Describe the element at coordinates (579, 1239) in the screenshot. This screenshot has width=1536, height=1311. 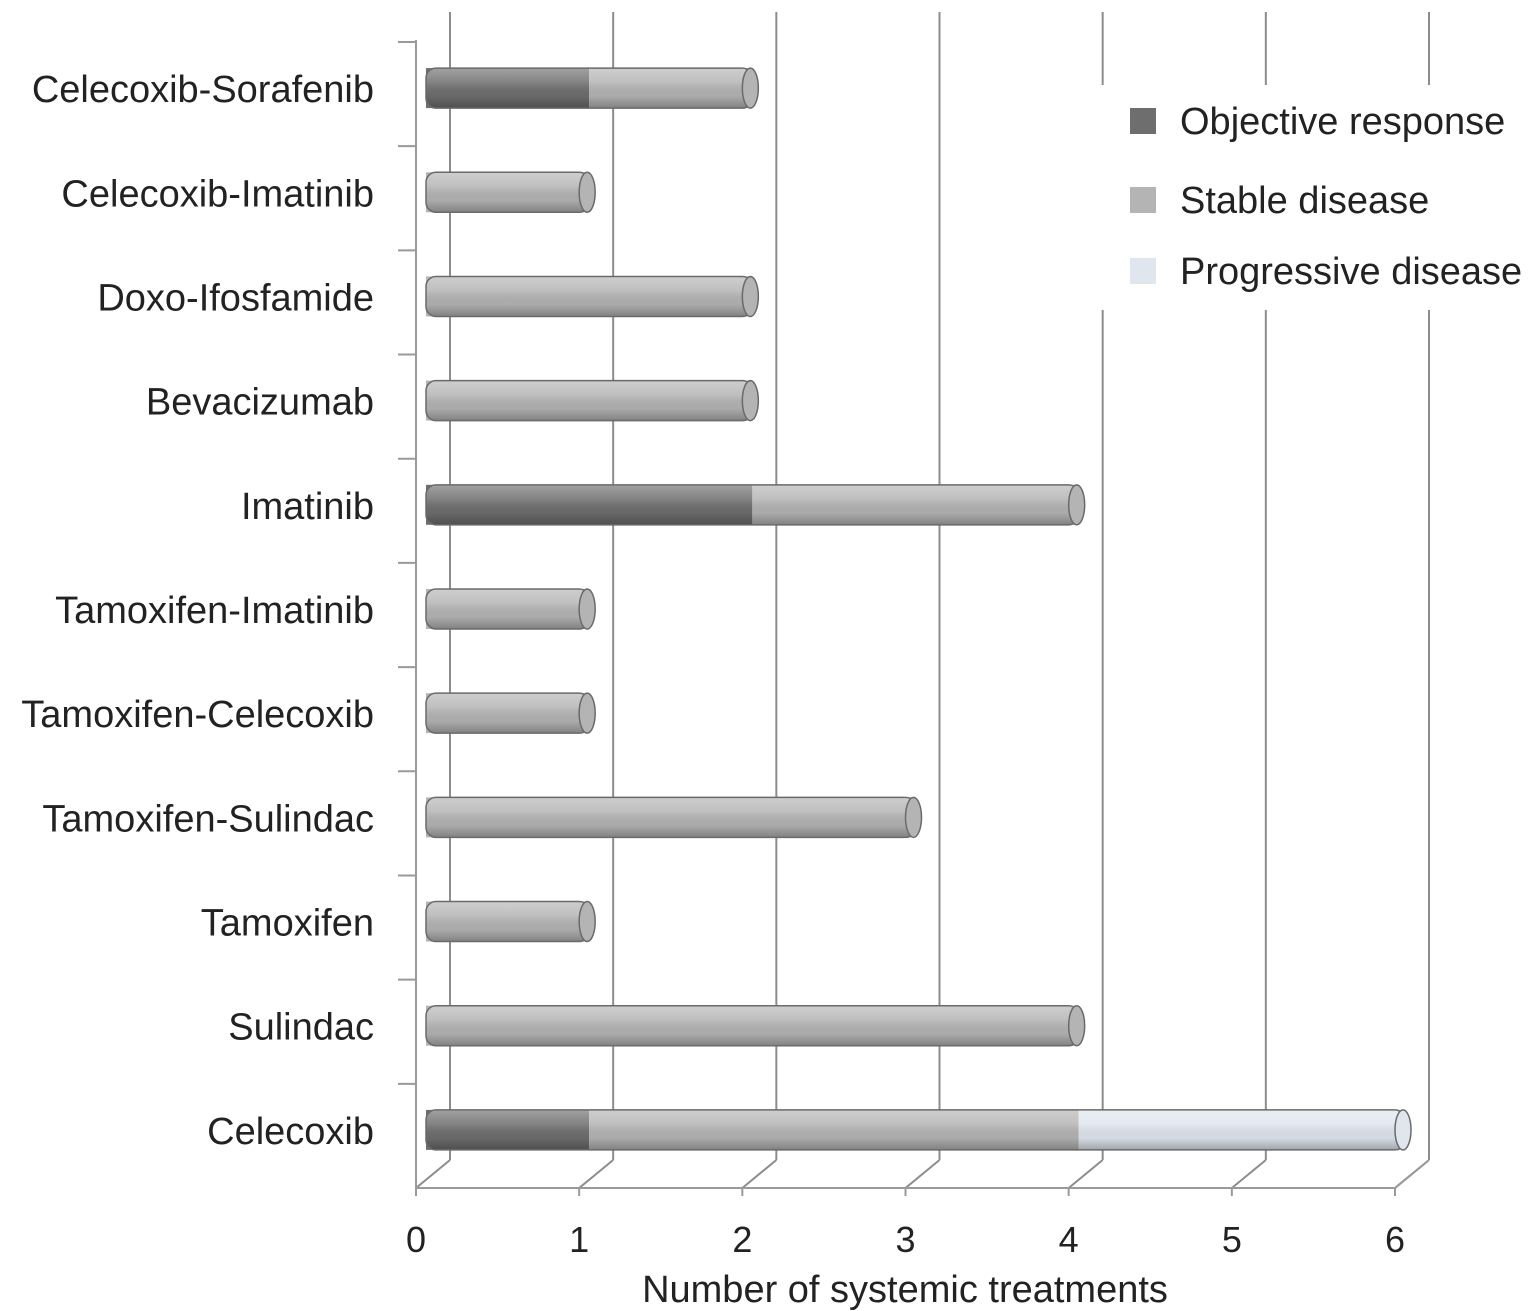
I see `x-tick-label: 1` at that location.